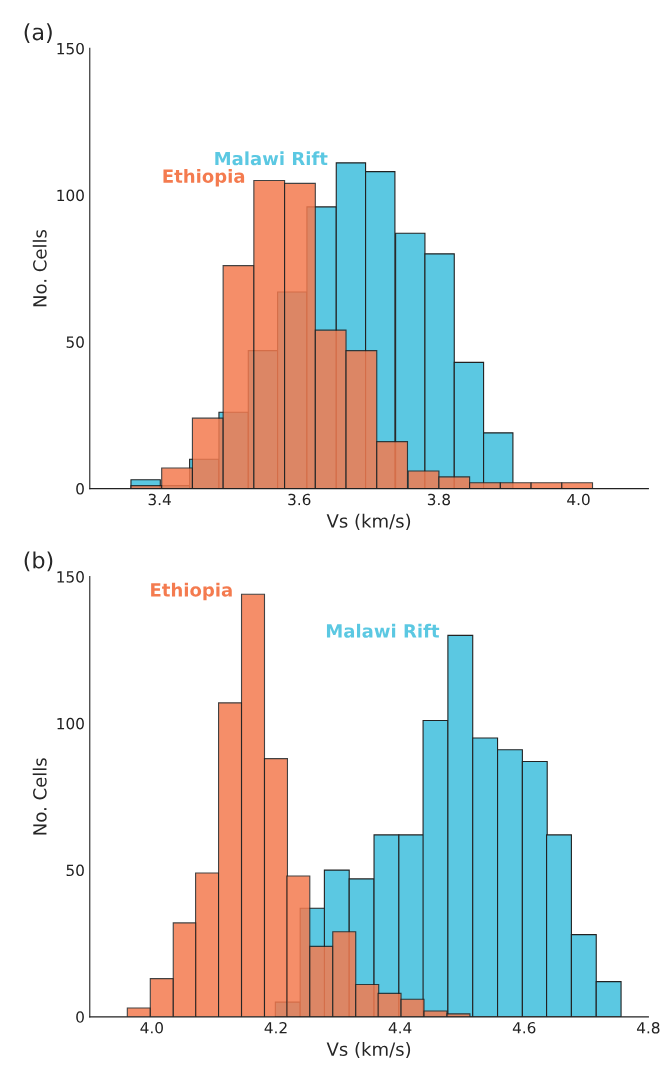 Image resolution: width=665 pixels, height=1076 pixels. Describe the element at coordinates (524, 1027) in the screenshot. I see `x-tick-label: 4.6` at that location.